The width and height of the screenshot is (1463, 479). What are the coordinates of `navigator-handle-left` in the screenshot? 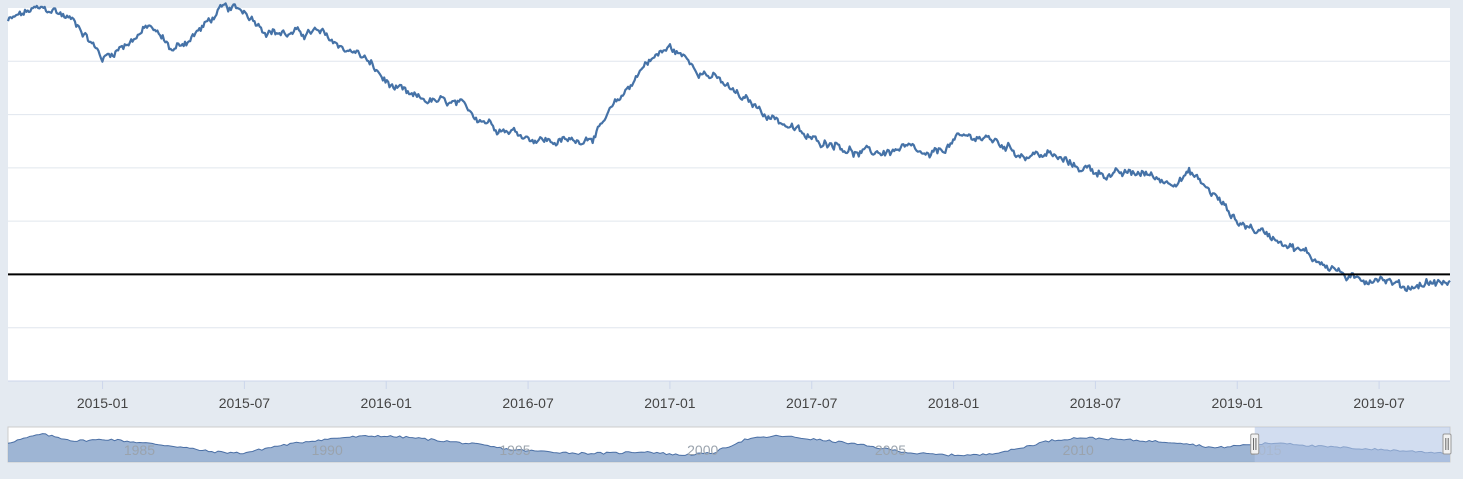 It's located at (1255, 444).